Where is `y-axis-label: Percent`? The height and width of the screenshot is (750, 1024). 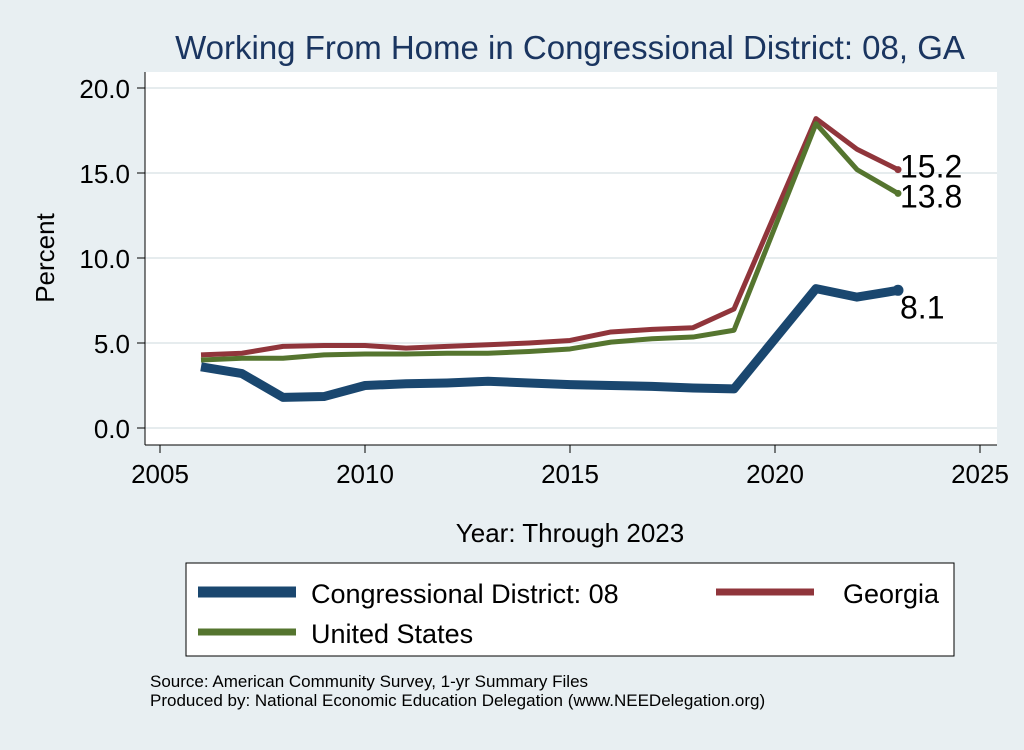 y-axis-label: Percent is located at coordinates (45, 257).